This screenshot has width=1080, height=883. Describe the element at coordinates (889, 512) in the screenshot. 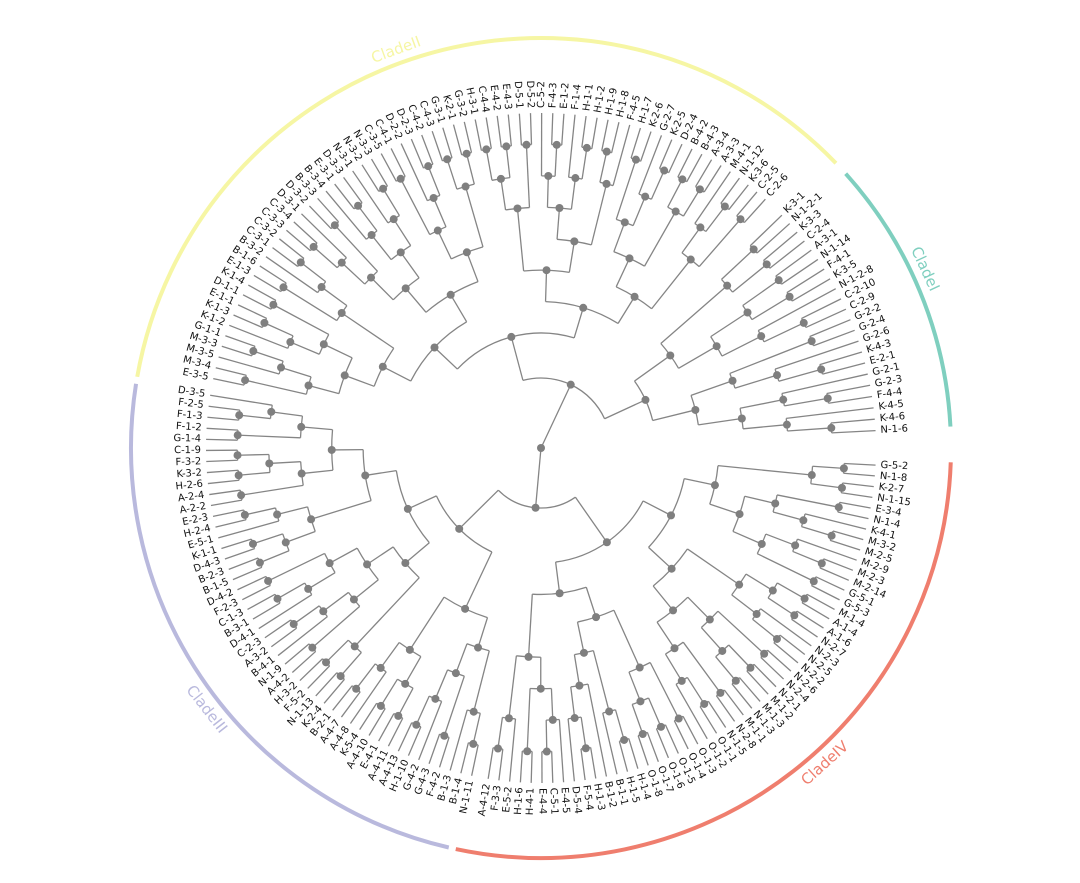

I see `leaf-label: E-3-4` at that location.